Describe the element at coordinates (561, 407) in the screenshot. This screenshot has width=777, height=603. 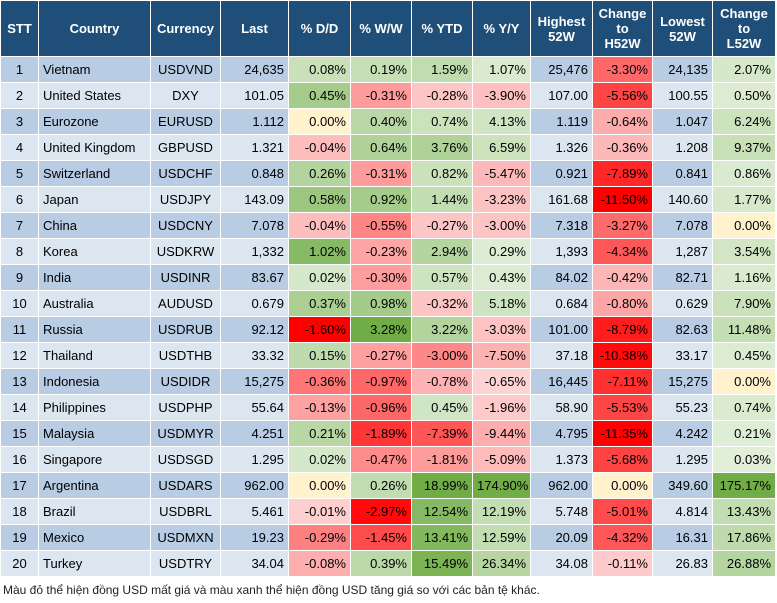
I see `table-cell: 58.90` at that location.